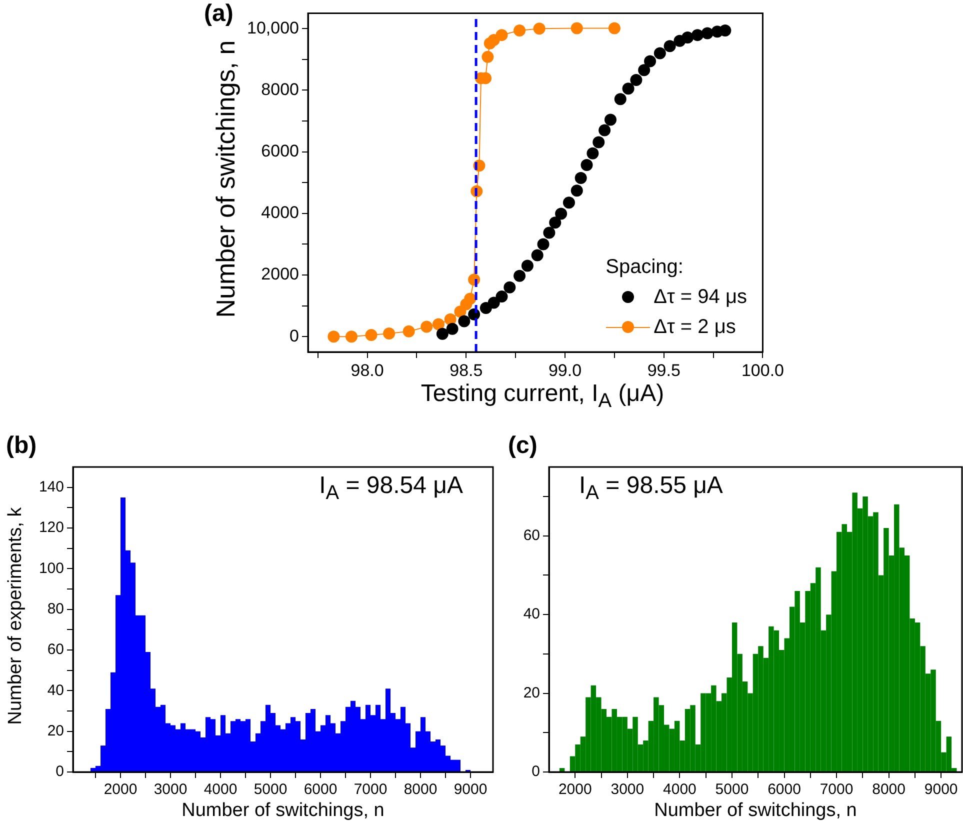 Image resolution: width=963 pixels, height=830 pixels. Describe the element at coordinates (542, 396) in the screenshot. I see `x-axis-title: Testing current, I$_{A}$ (μA)` at that location.